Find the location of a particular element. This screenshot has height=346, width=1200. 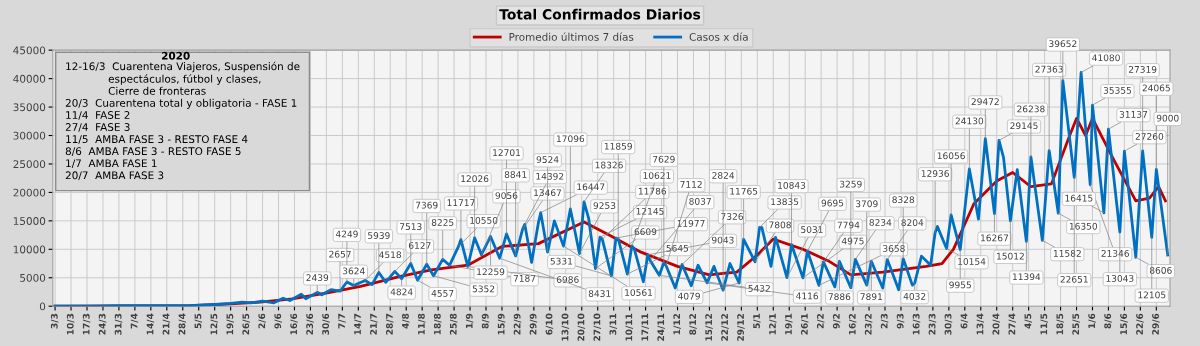

data-label: 10621 is located at coordinates (657, 175).